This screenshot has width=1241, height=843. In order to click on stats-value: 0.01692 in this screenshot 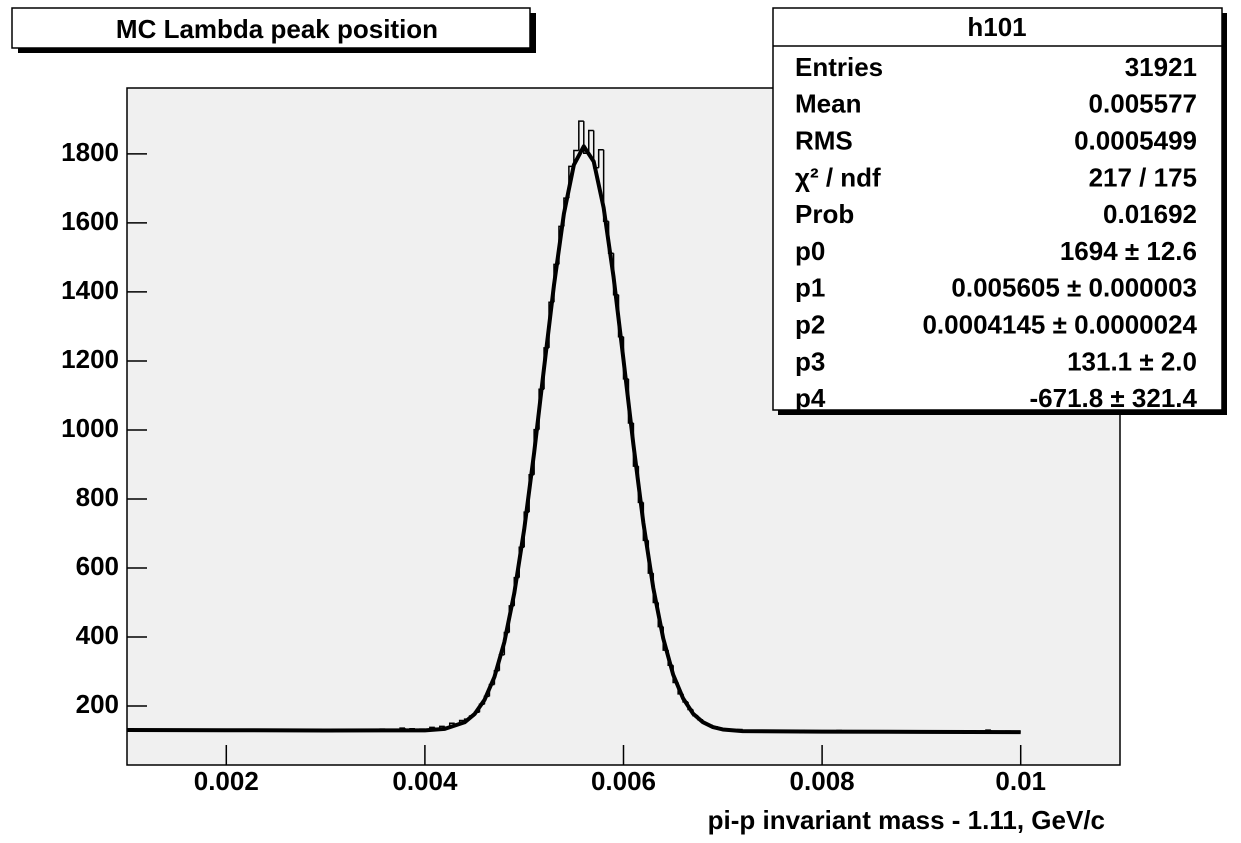, I will do `click(1150, 214)`.